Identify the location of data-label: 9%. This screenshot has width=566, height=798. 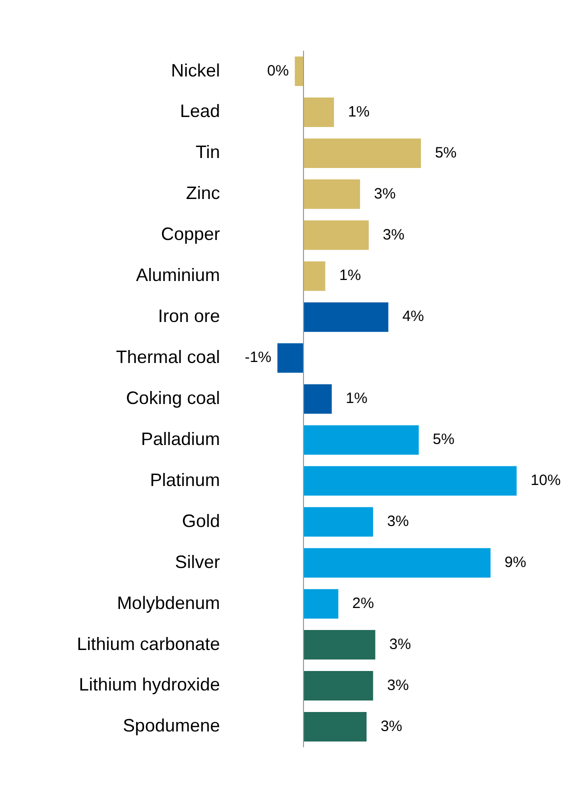
(515, 562).